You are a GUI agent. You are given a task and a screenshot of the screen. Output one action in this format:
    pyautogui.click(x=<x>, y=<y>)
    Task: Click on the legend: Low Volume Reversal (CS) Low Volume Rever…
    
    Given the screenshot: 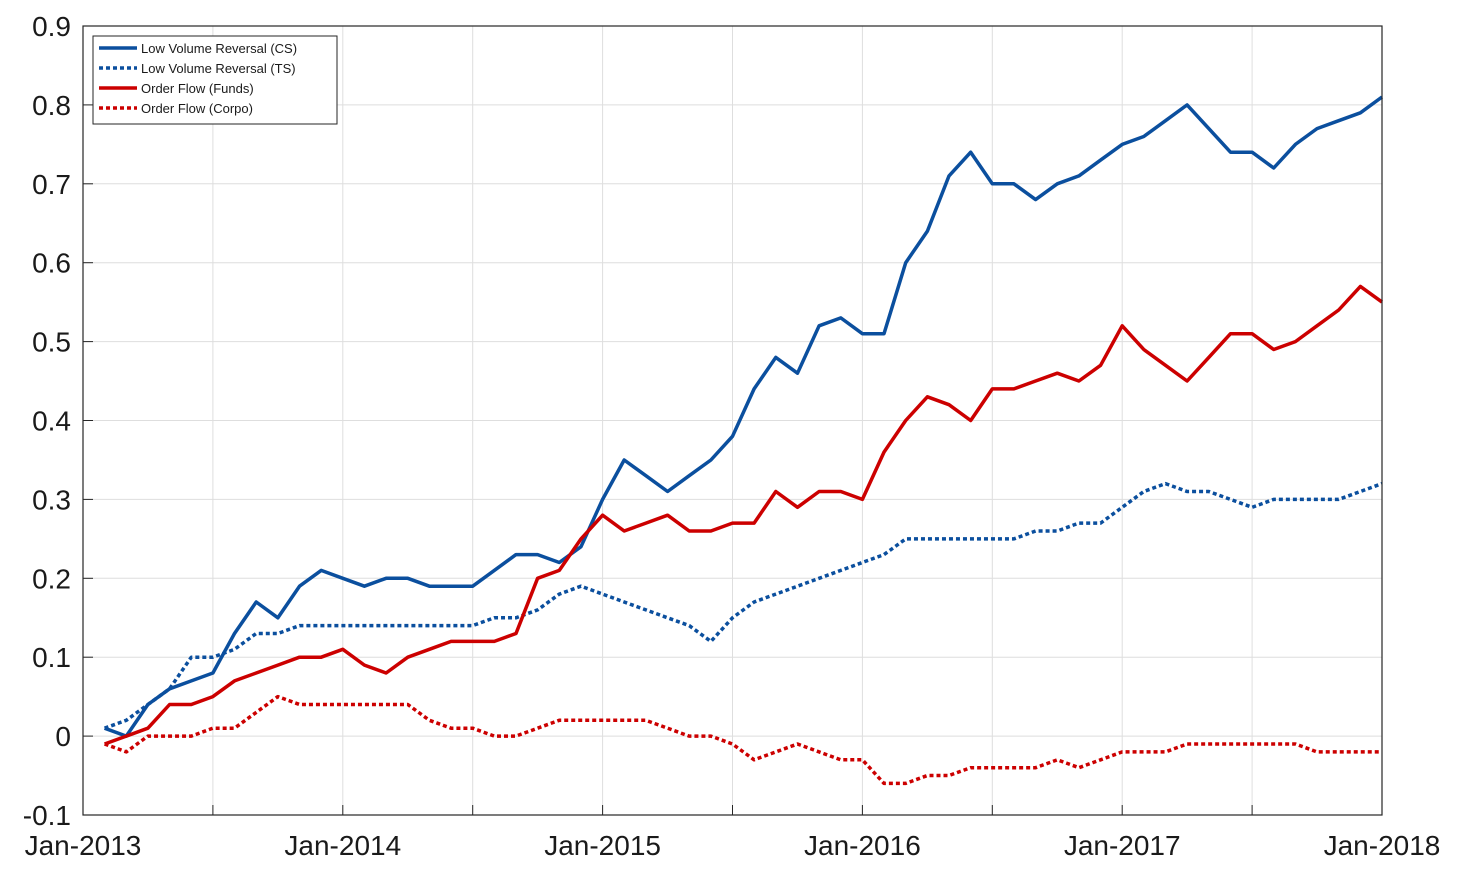 What is the action you would take?
    pyautogui.click(x=215, y=80)
    